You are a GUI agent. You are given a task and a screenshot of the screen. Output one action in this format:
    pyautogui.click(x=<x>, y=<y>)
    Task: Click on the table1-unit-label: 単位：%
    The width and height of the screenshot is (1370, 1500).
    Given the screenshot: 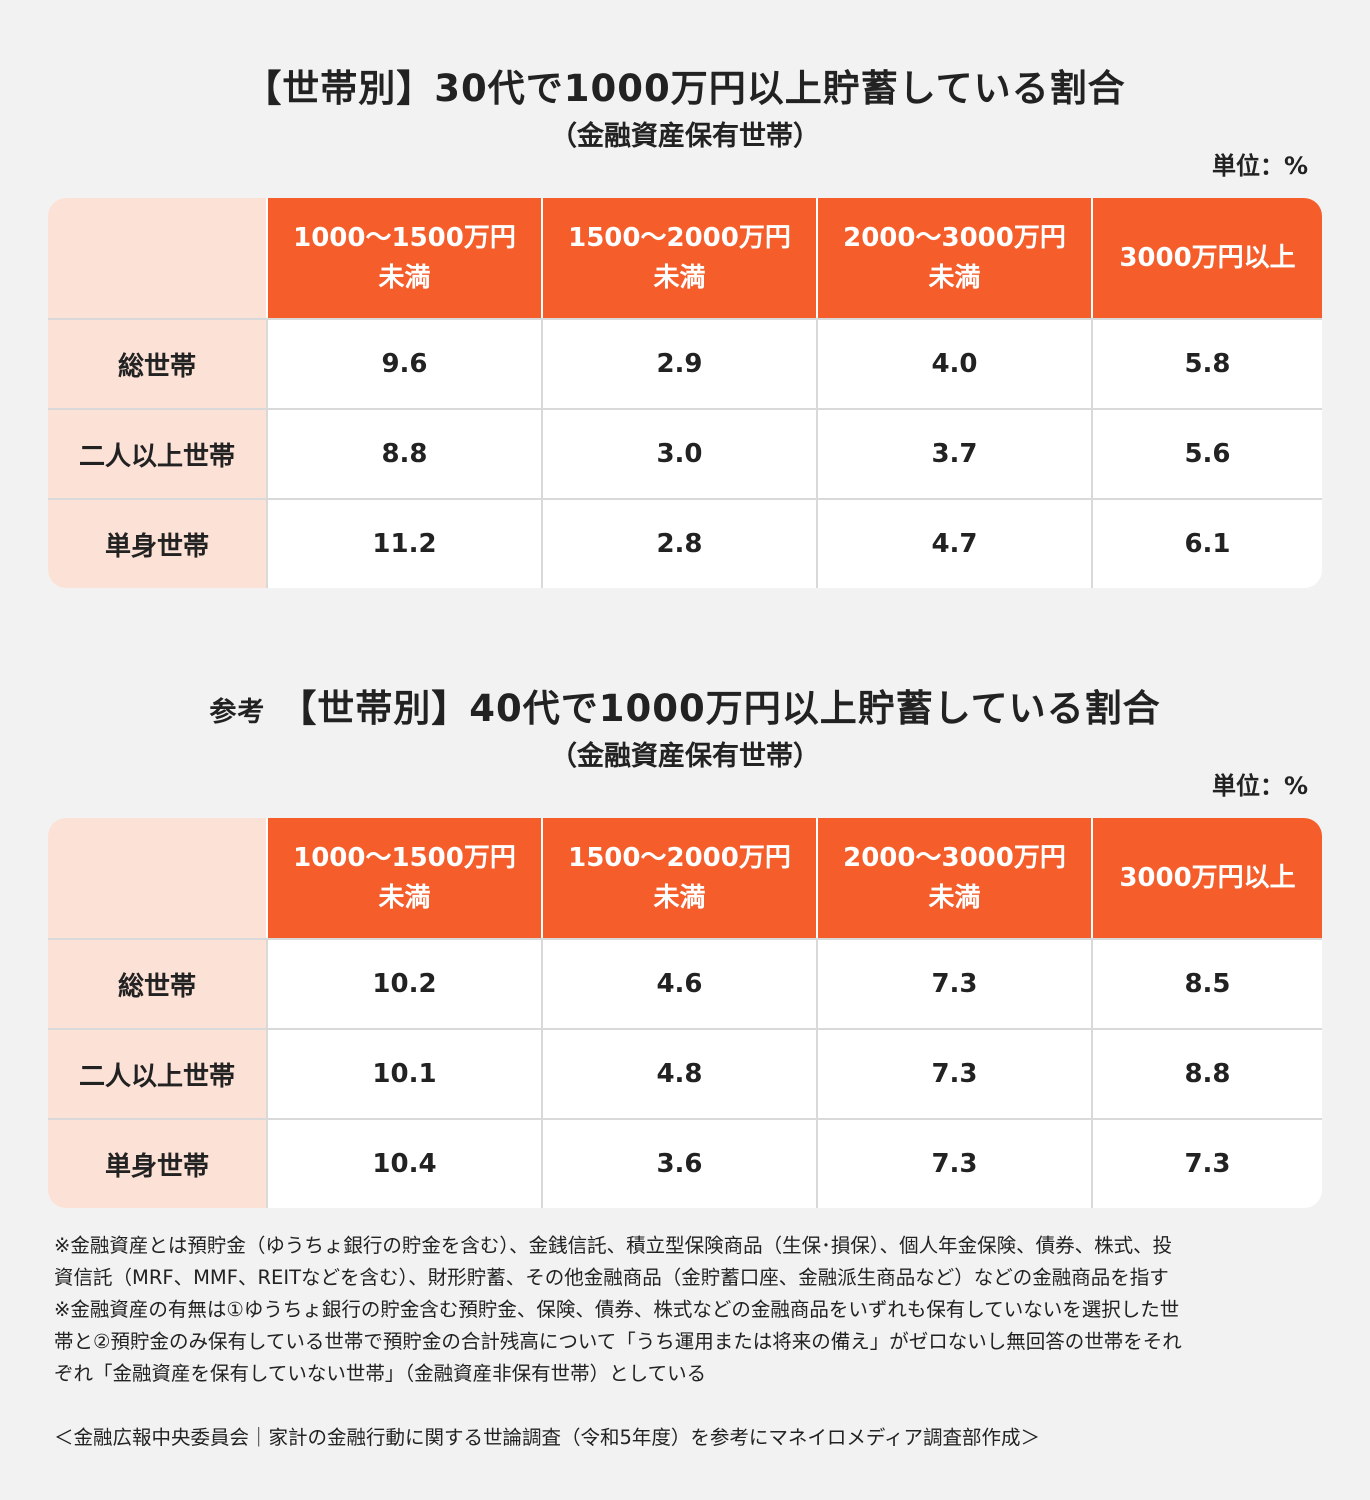 What is the action you would take?
    pyautogui.click(x=1259, y=166)
    